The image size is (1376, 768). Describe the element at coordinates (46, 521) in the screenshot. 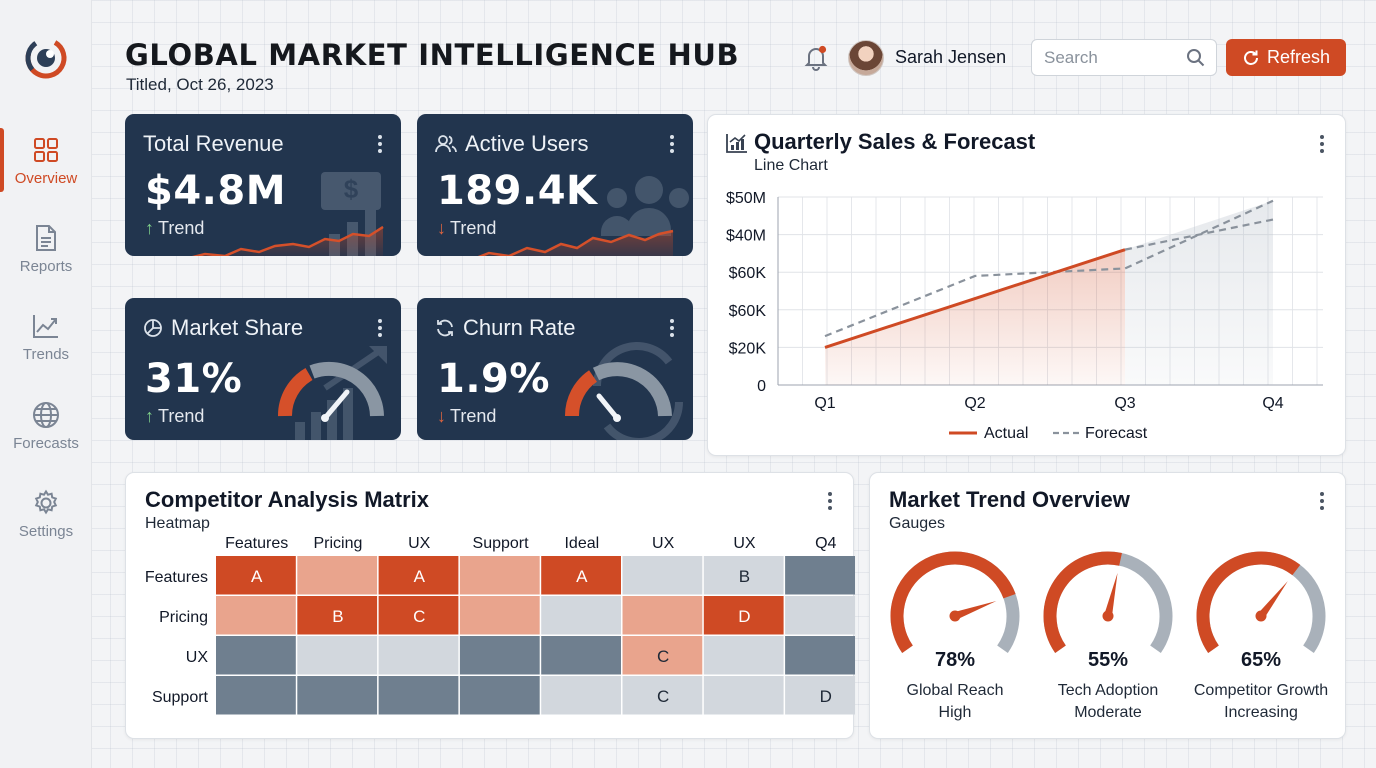

I see `sidebar-item-settings: Settings` at that location.